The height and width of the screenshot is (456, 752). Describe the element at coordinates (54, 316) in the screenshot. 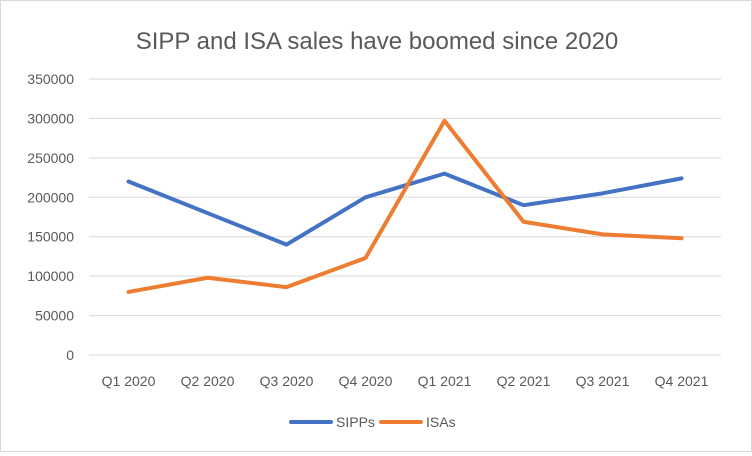

I see `y-tick-label: 50000` at that location.